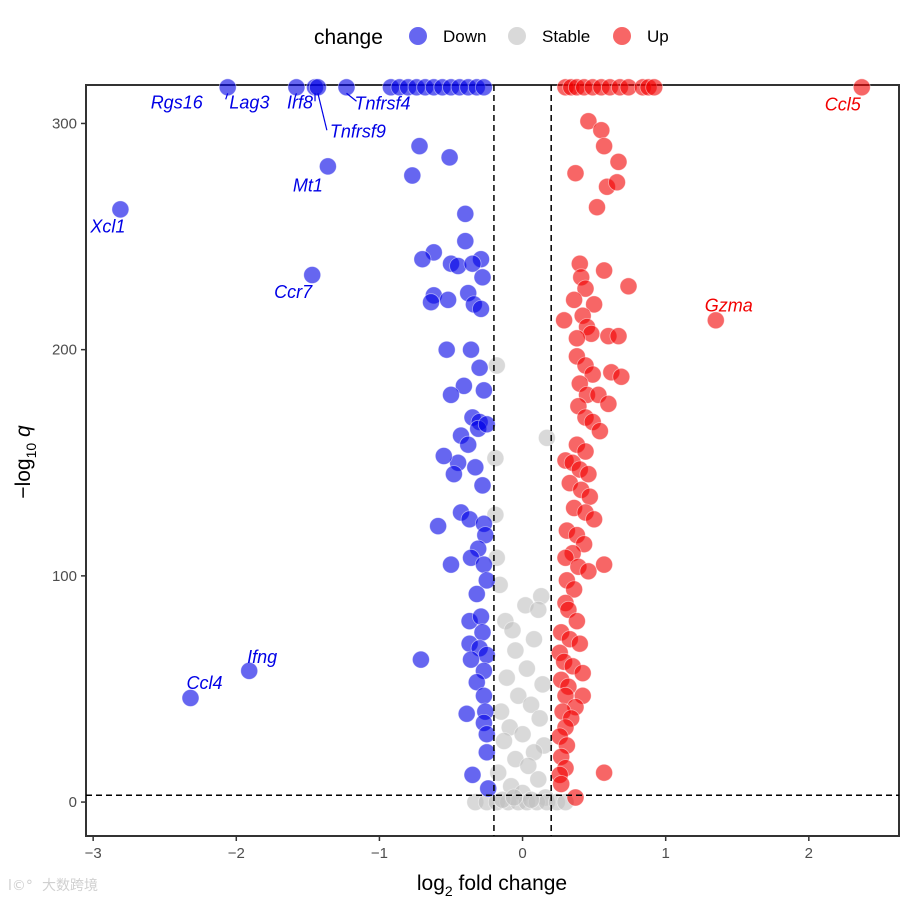 The width and height of the screenshot is (907, 903). I want to click on watermark-text: 大数跨境, so click(70, 885).